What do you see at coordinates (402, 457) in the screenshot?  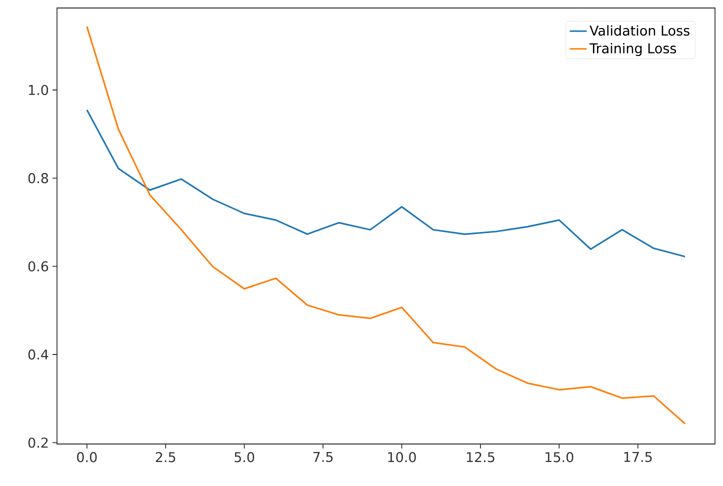 I see `x-tick-label: 10.0` at bounding box center [402, 457].